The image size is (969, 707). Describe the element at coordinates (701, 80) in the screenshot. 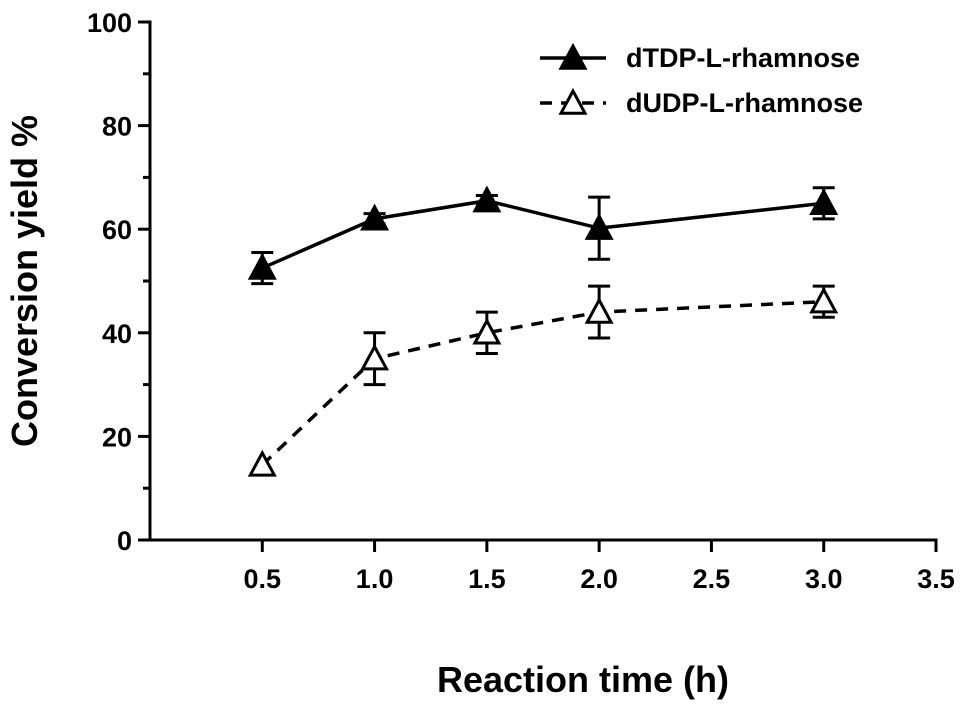

I see `legend: dTDP-L-rhamnose dUDP-L-rhamnose` at that location.